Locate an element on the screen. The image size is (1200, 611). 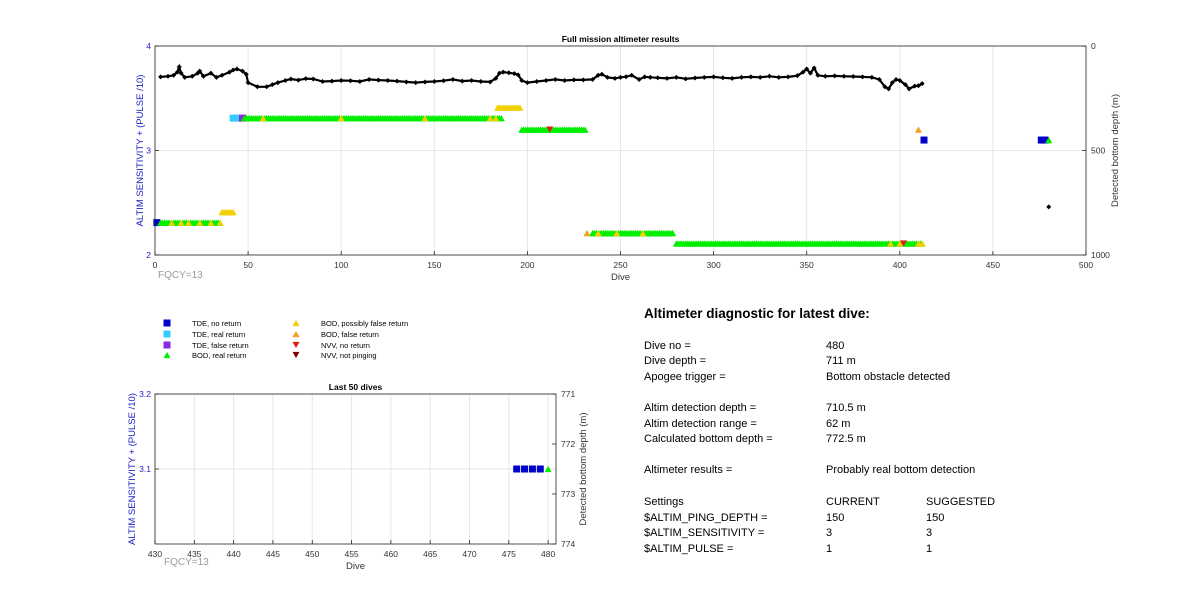
settings-suggested: 1 is located at coordinates (929, 549).